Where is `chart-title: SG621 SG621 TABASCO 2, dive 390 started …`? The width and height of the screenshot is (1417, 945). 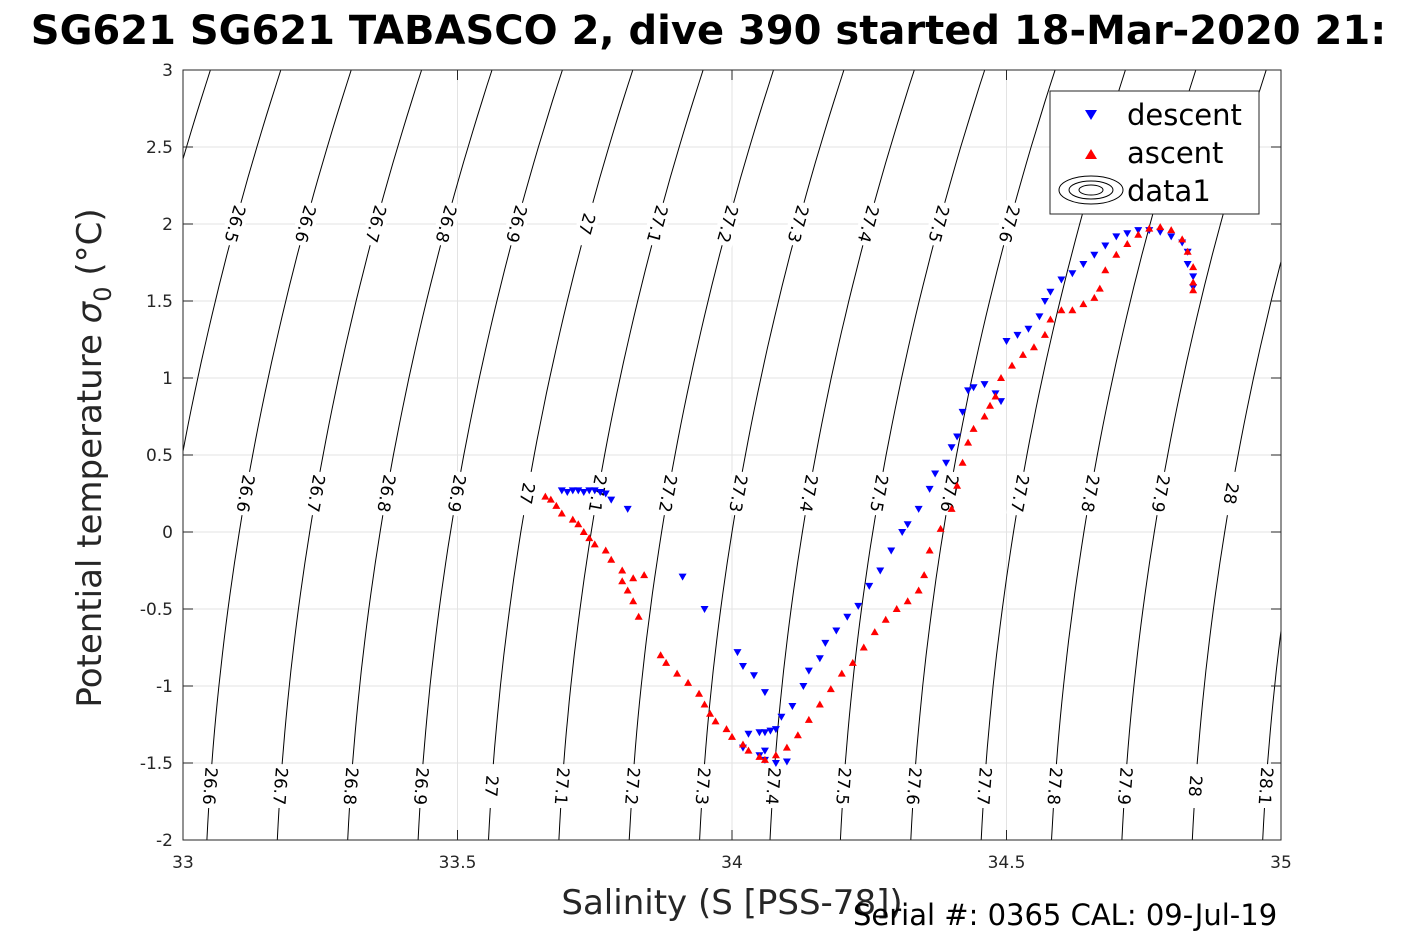
chart-title: SG621 SG621 TABASCO 2, dive 390 started … is located at coordinates (708, 31).